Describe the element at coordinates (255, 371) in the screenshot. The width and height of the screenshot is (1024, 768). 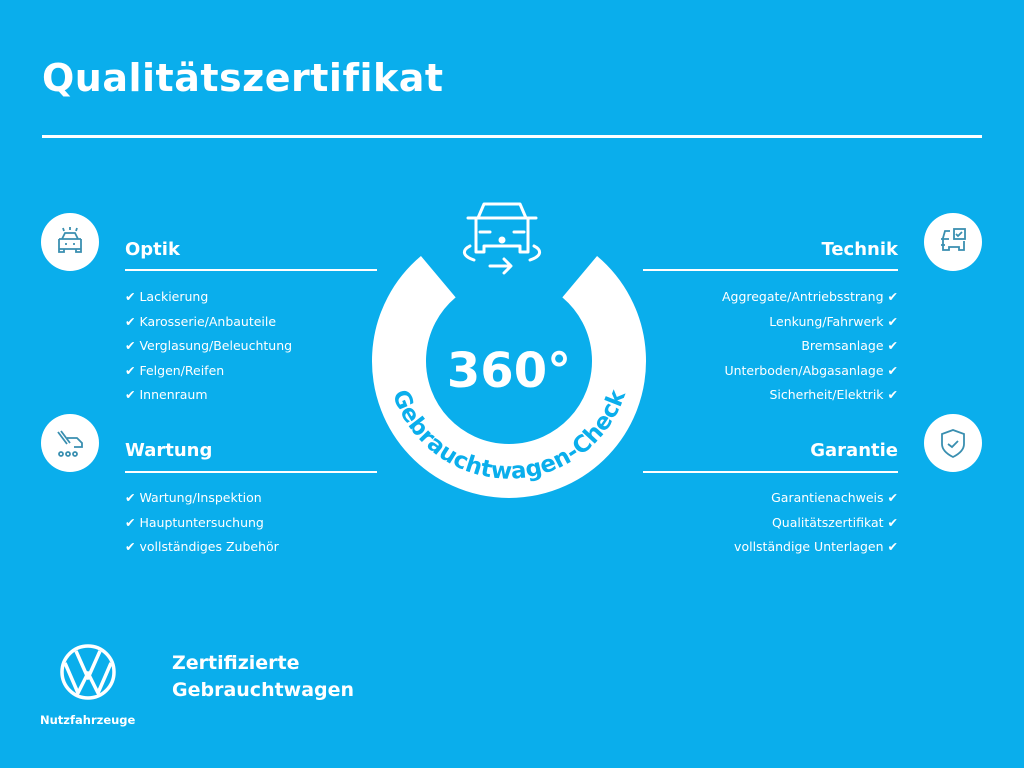
I see `list-item: ✔ Felgen/Reifen` at that location.